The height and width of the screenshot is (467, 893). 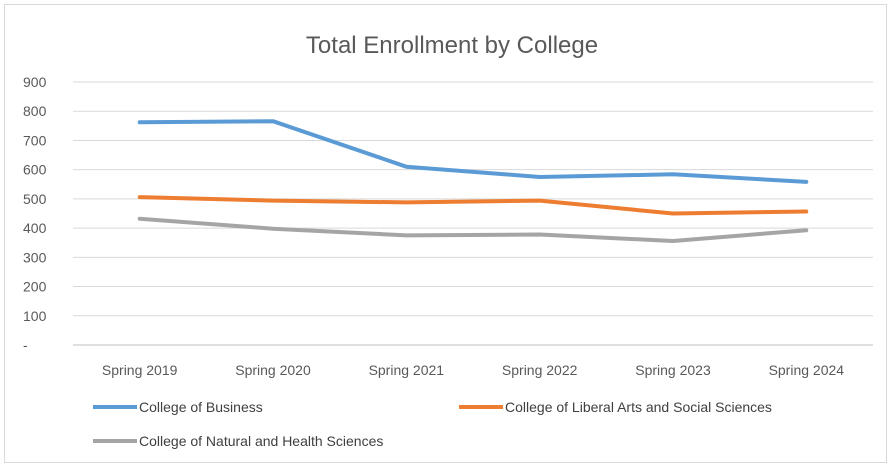 I want to click on legend-label: College of Natural and Health Sciences, so click(x=261, y=441).